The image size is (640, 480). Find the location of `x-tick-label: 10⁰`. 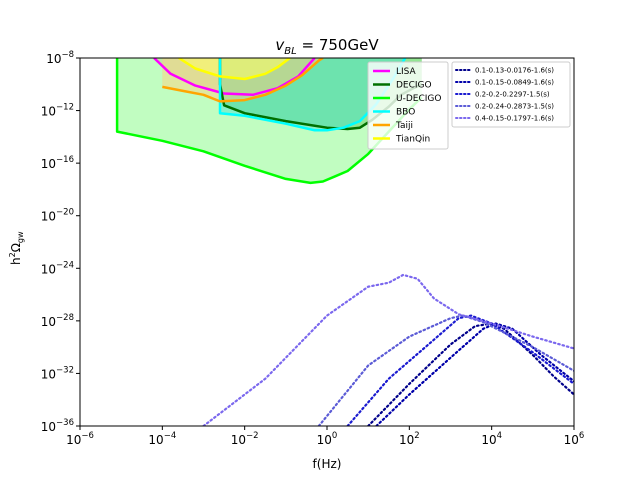

x-tick-label: 10⁰ is located at coordinates (327, 439).